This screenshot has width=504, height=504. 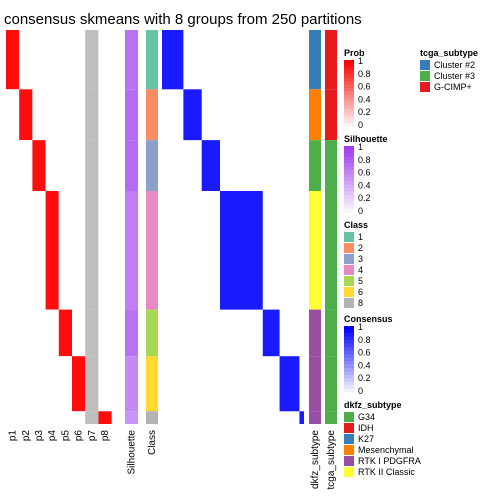 What do you see at coordinates (360, 125) in the screenshot?
I see `prob-legend-tick: 0` at bounding box center [360, 125].